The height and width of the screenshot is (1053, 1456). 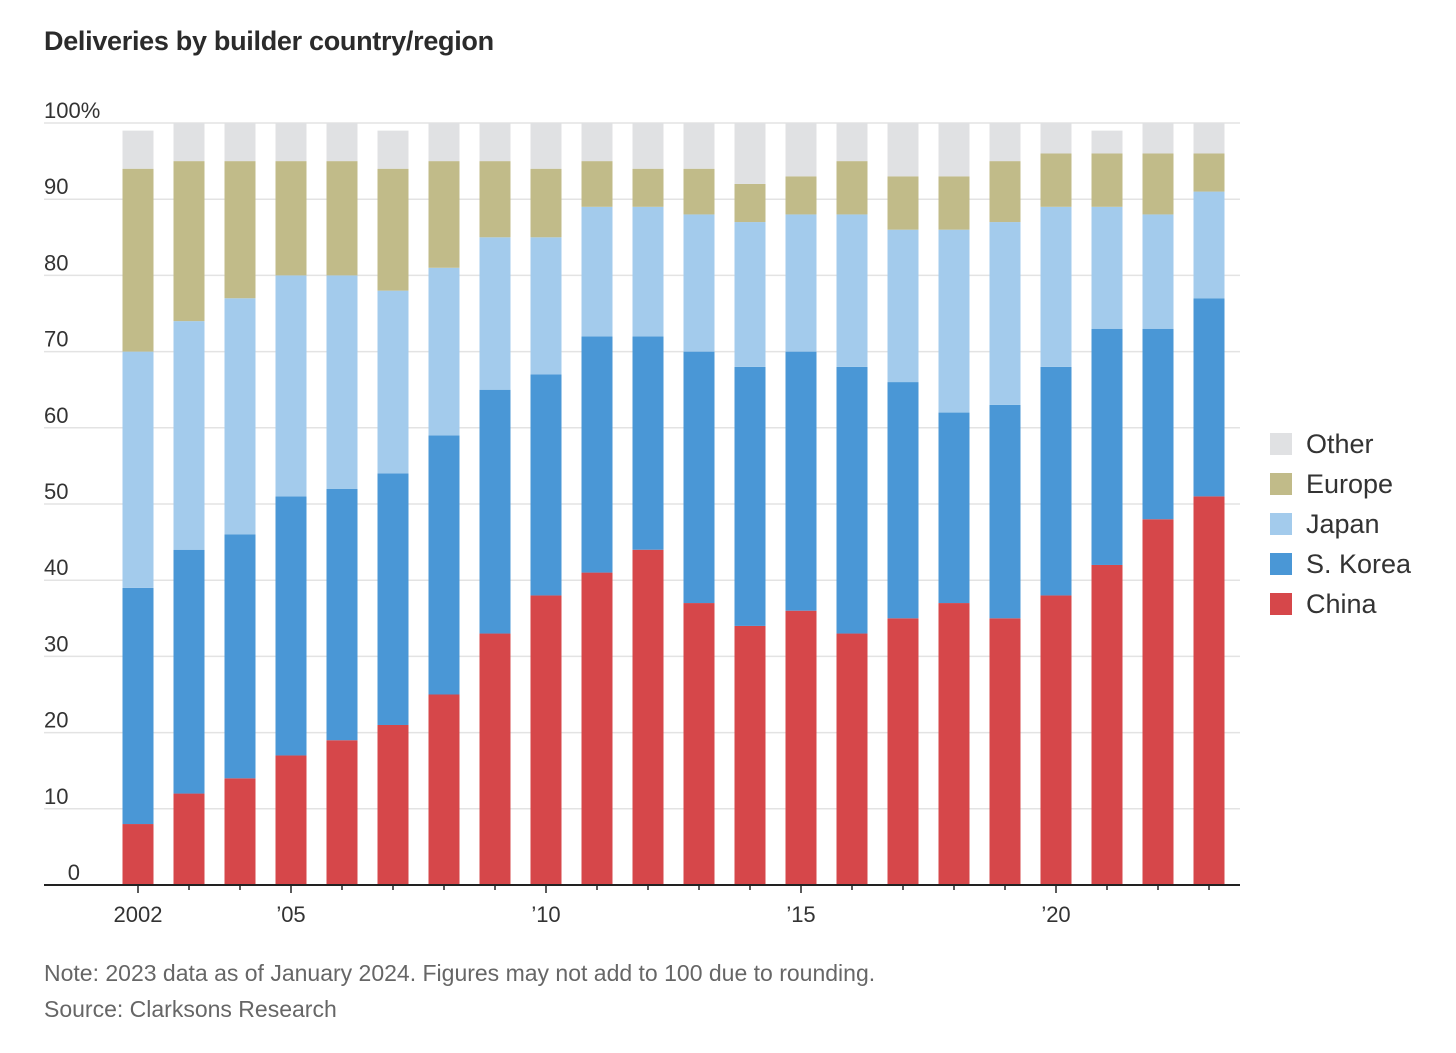 What do you see at coordinates (1055, 914) in the screenshot?
I see `x-tick-label: ’20` at bounding box center [1055, 914].